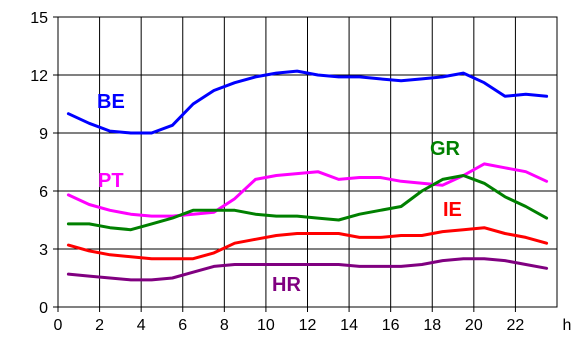  Describe the element at coordinates (432, 325) in the screenshot. I see `x-tick-label: 18` at that location.